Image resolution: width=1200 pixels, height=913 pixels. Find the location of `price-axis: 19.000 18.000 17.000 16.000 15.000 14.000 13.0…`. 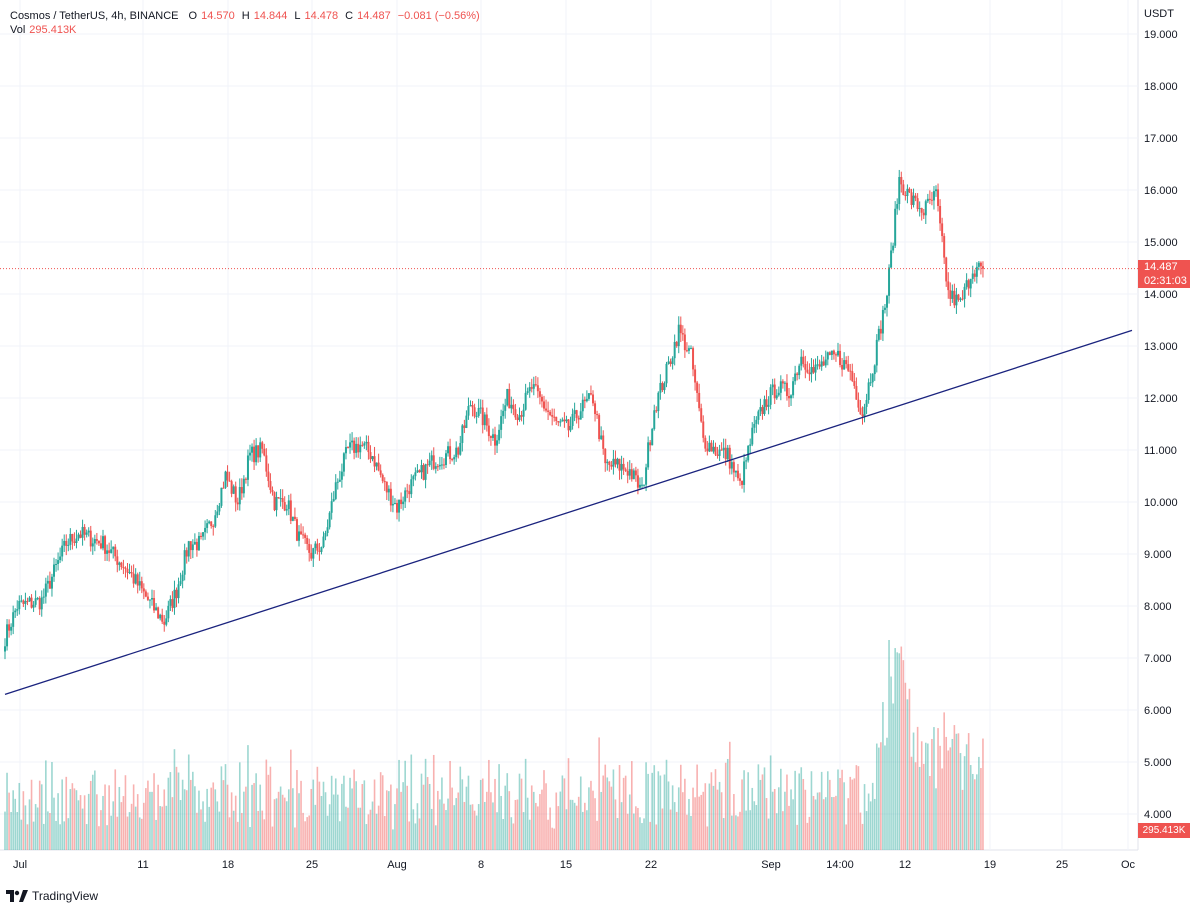

price-axis: 19.000 18.000 17.000 16.000 15.000 14.000 13.0… is located at coordinates (1161, 425).